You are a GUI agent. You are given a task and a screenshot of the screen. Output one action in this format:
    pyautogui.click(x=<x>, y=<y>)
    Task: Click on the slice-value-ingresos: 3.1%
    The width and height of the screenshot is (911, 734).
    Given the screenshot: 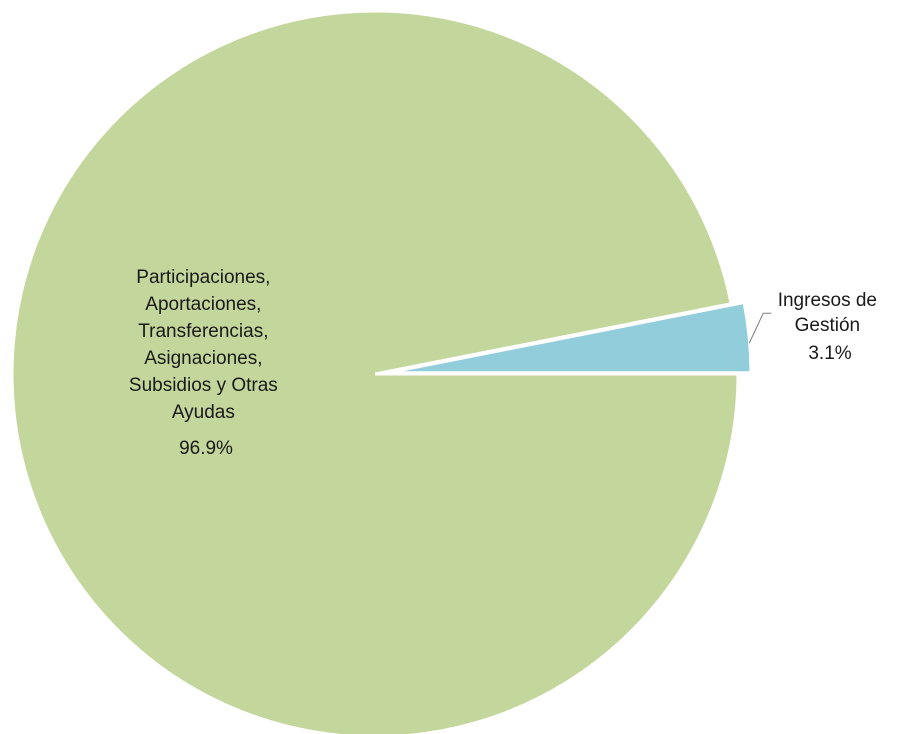 What is the action you would take?
    pyautogui.click(x=829, y=353)
    